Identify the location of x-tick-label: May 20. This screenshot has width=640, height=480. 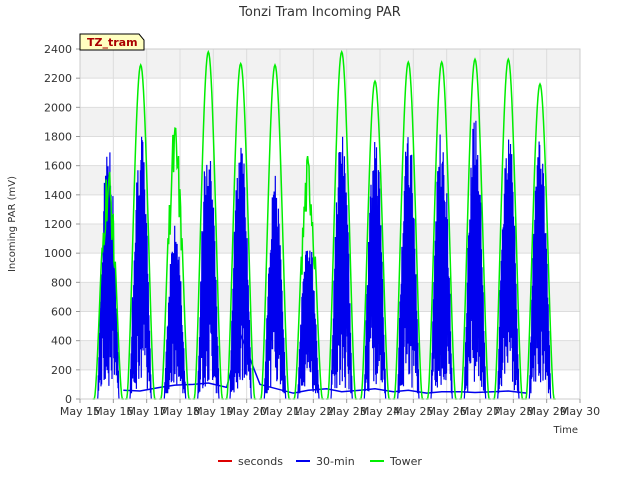
(247, 411).